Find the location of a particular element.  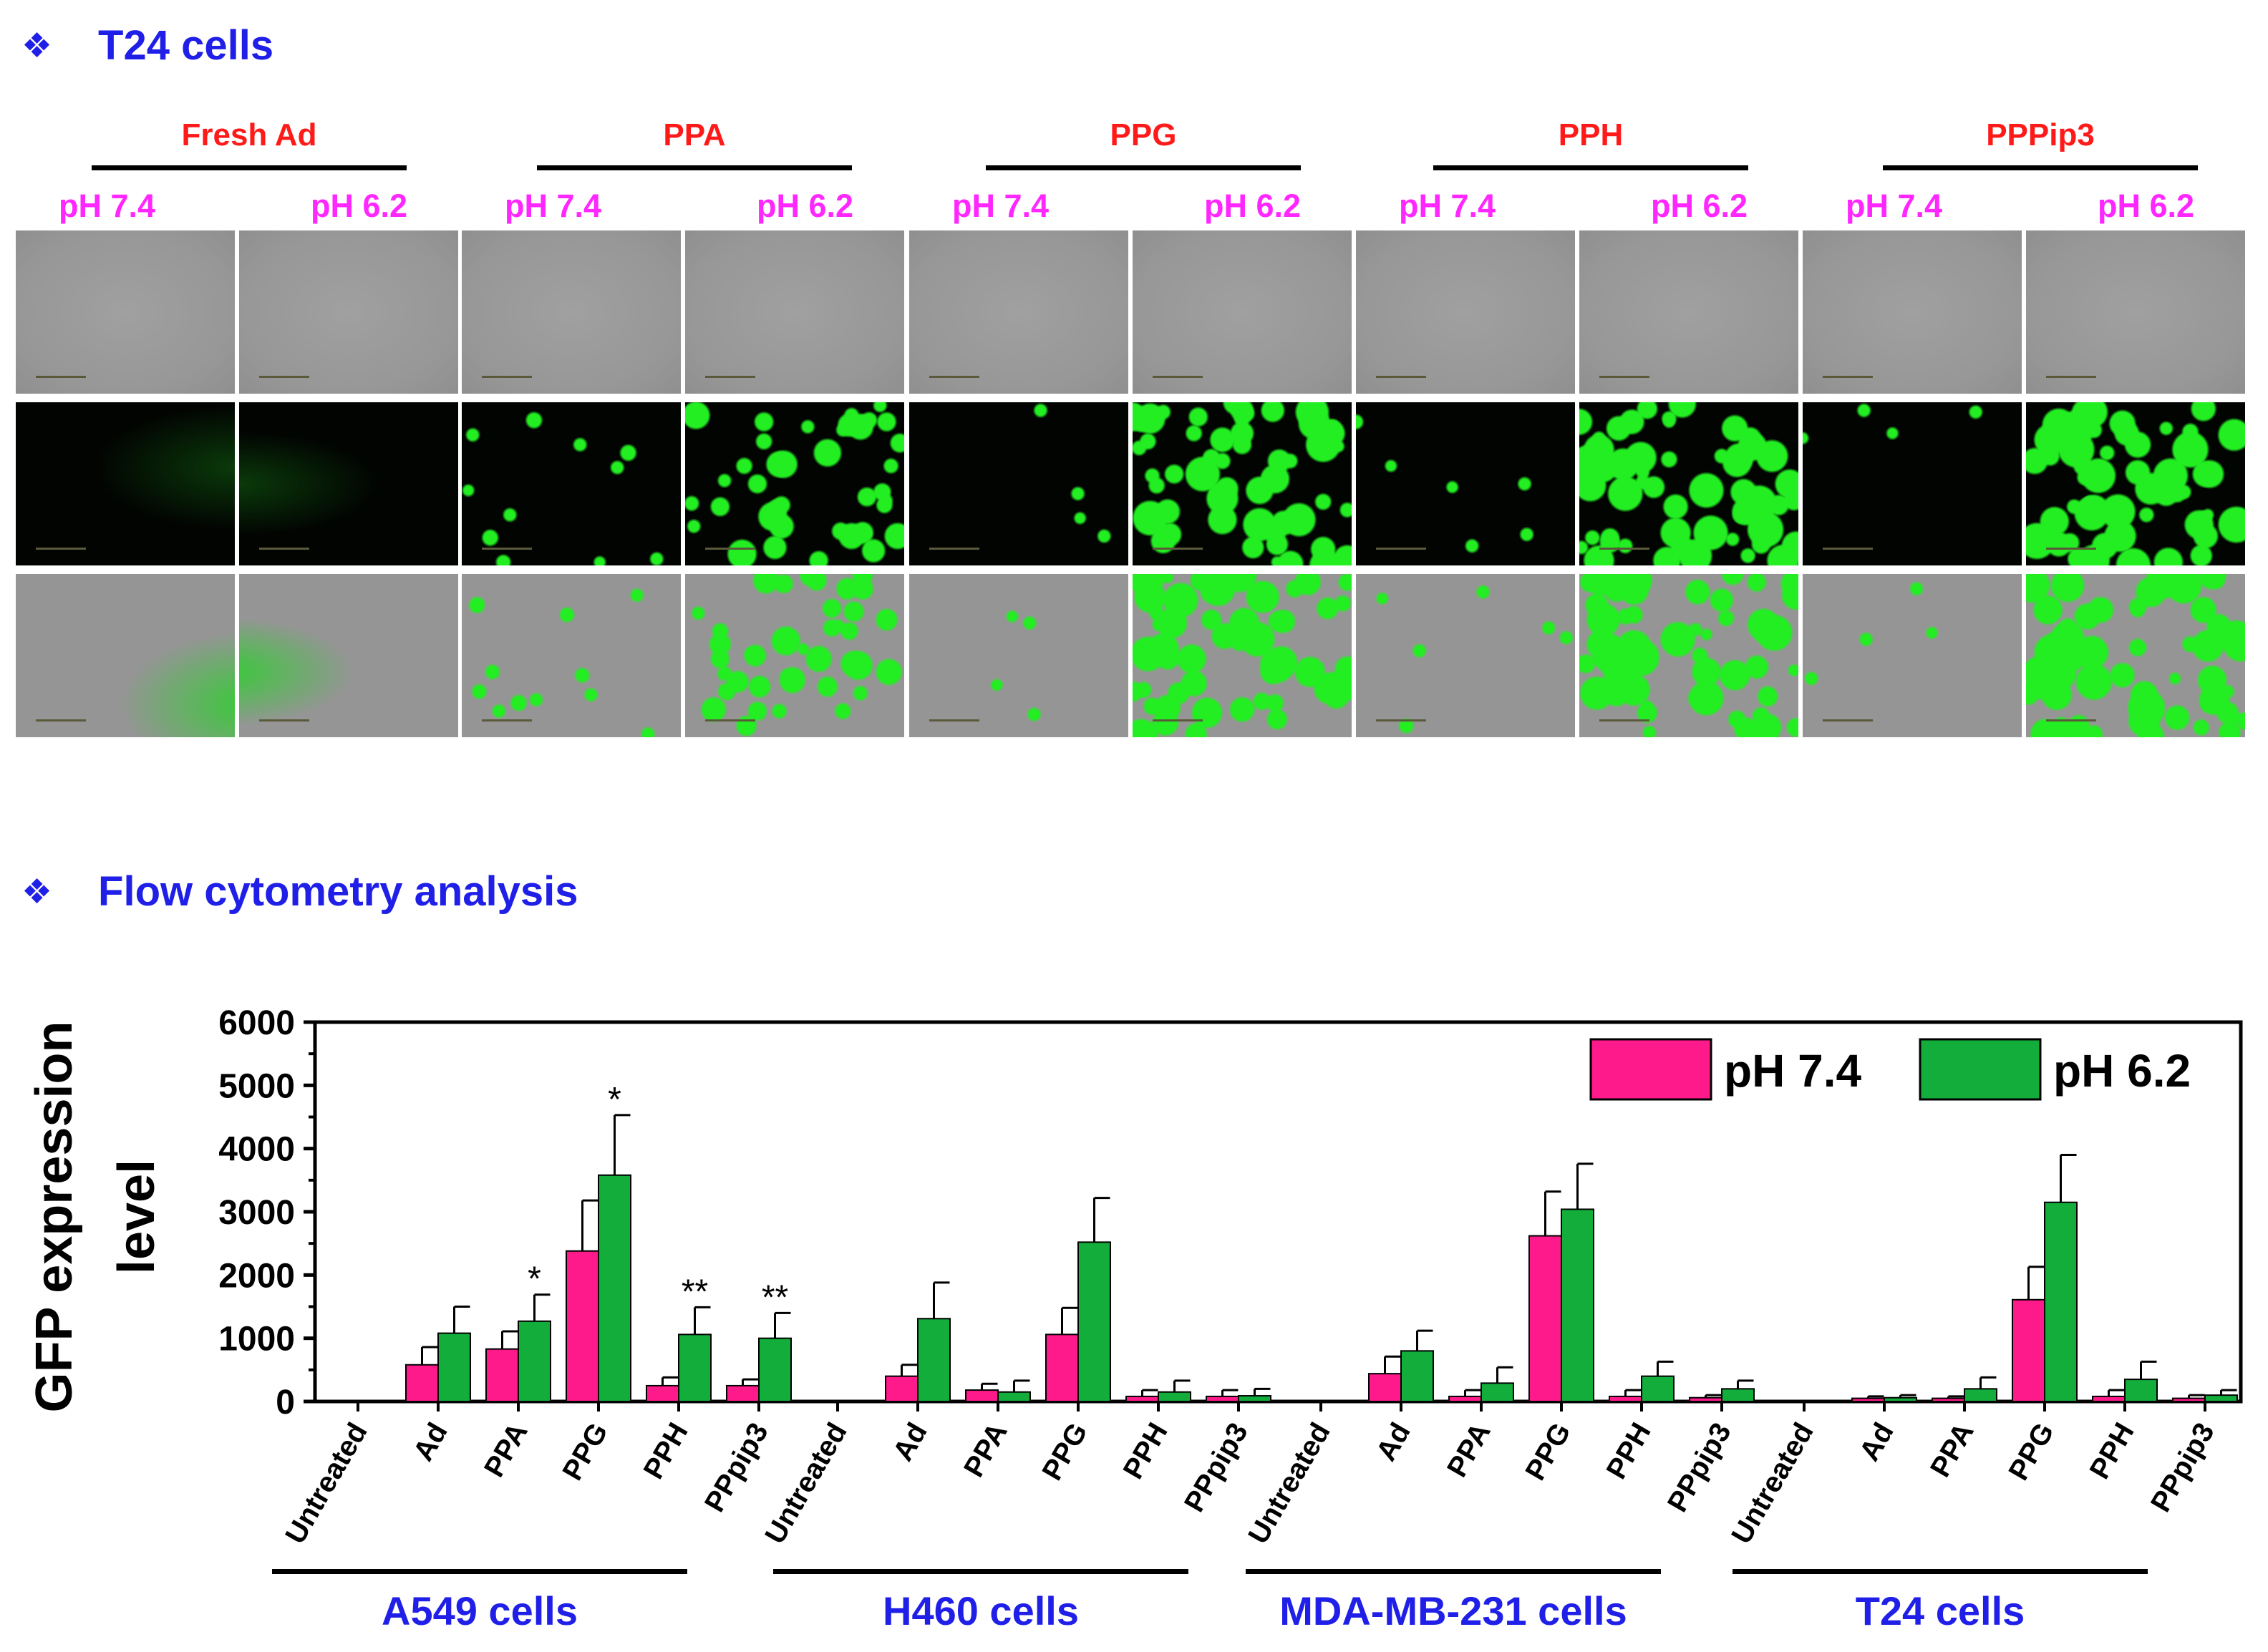

cell-line-label-1: H460 cells is located at coordinates (981, 1610).